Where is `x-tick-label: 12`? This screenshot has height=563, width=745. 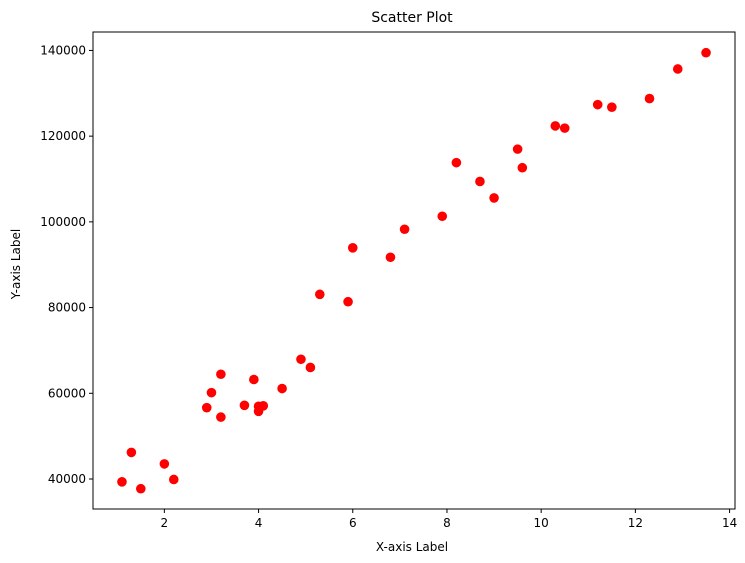 x-tick-label: 12 is located at coordinates (635, 523).